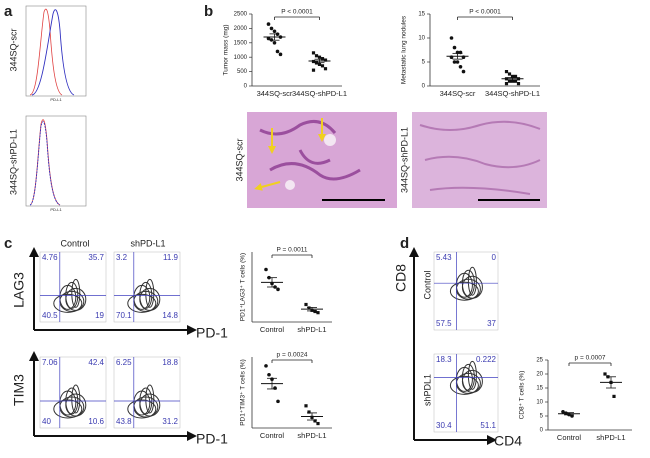 This screenshot has width=650, height=458. Describe the element at coordinates (292, 355) in the screenshot. I see `p-value: p = 0.0024` at that location.